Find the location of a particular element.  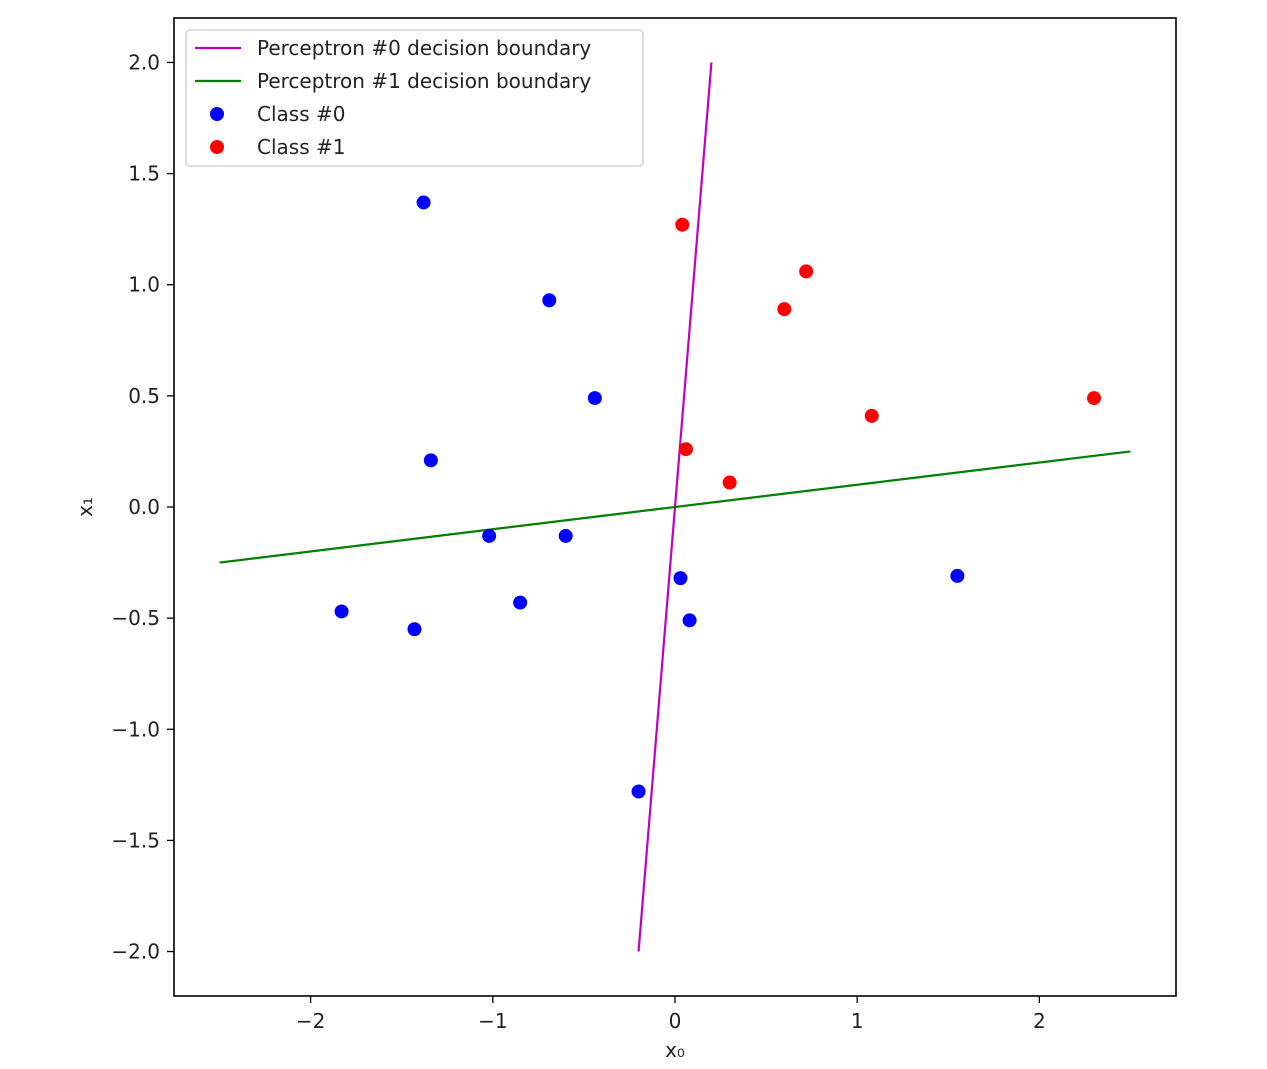

y-tick-label: 0.0 is located at coordinates (144, 507).